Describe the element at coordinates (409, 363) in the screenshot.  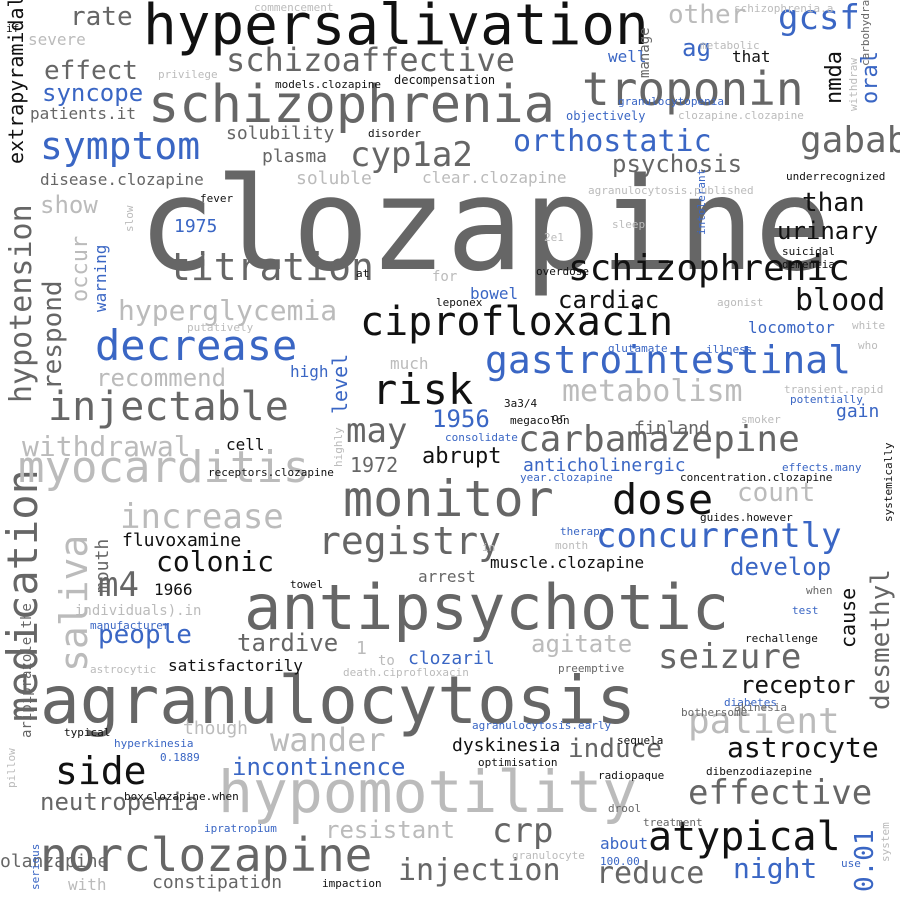
I see `cloud-word: much` at that location.